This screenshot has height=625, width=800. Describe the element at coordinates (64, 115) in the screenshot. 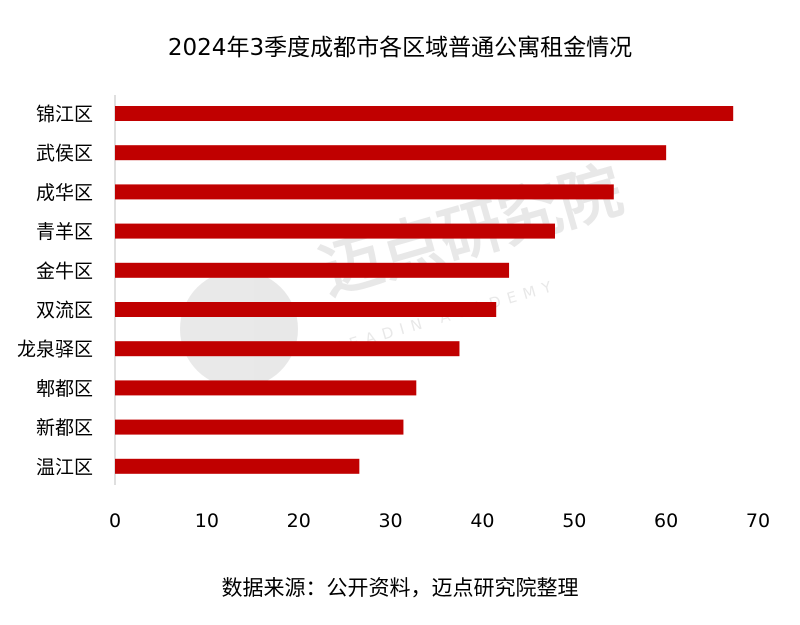

I see `category-label: 锦江区` at that location.